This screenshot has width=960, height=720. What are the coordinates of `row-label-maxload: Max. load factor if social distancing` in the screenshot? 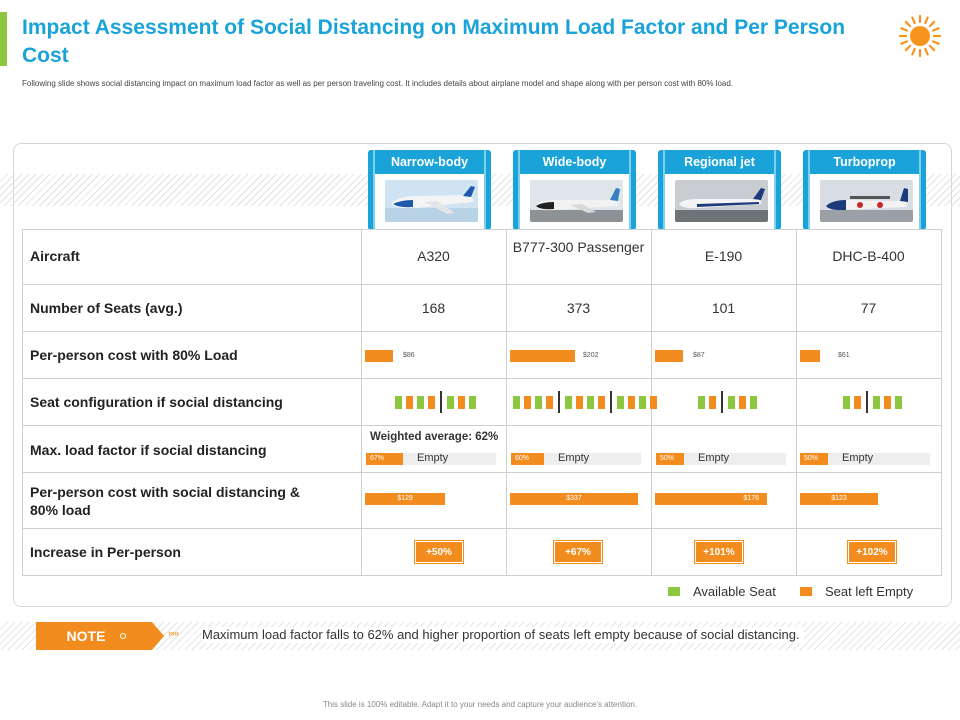 It's located at (148, 450).